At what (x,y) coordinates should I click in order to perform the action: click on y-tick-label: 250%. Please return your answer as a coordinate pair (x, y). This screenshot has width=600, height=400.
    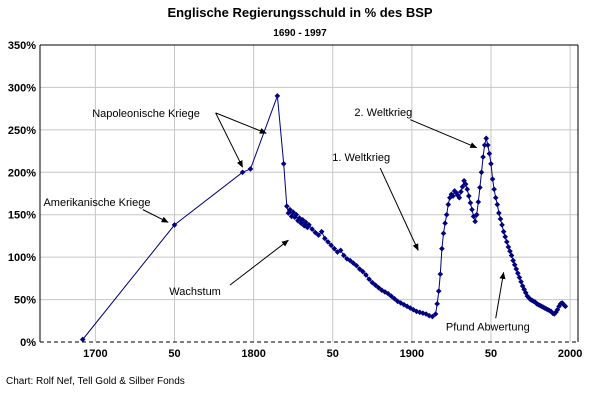
    Looking at the image, I should click on (22, 131).